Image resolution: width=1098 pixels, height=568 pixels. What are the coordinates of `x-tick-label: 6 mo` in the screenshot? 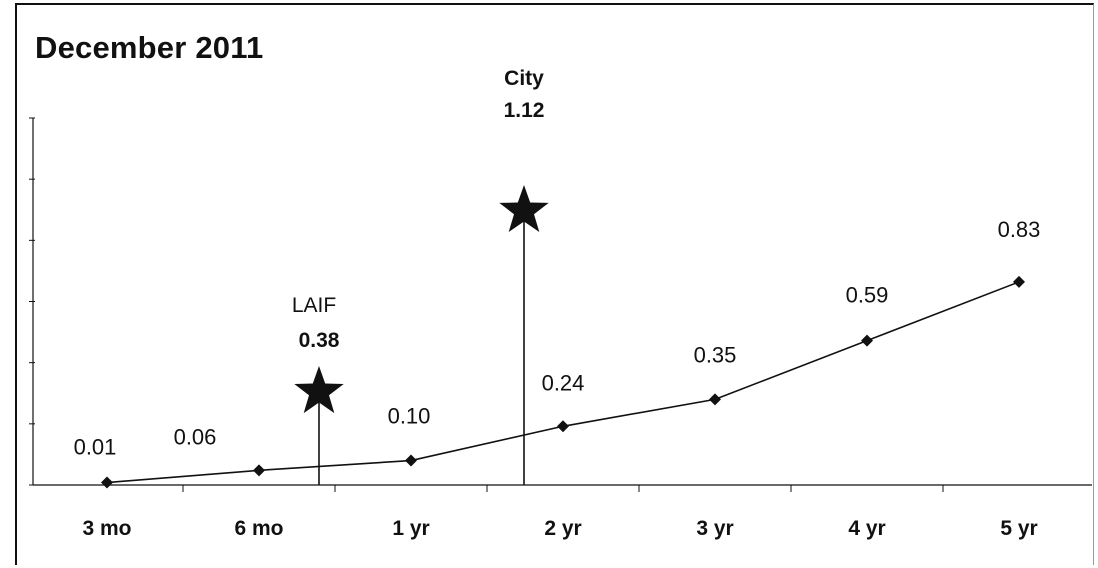 It's located at (258, 528).